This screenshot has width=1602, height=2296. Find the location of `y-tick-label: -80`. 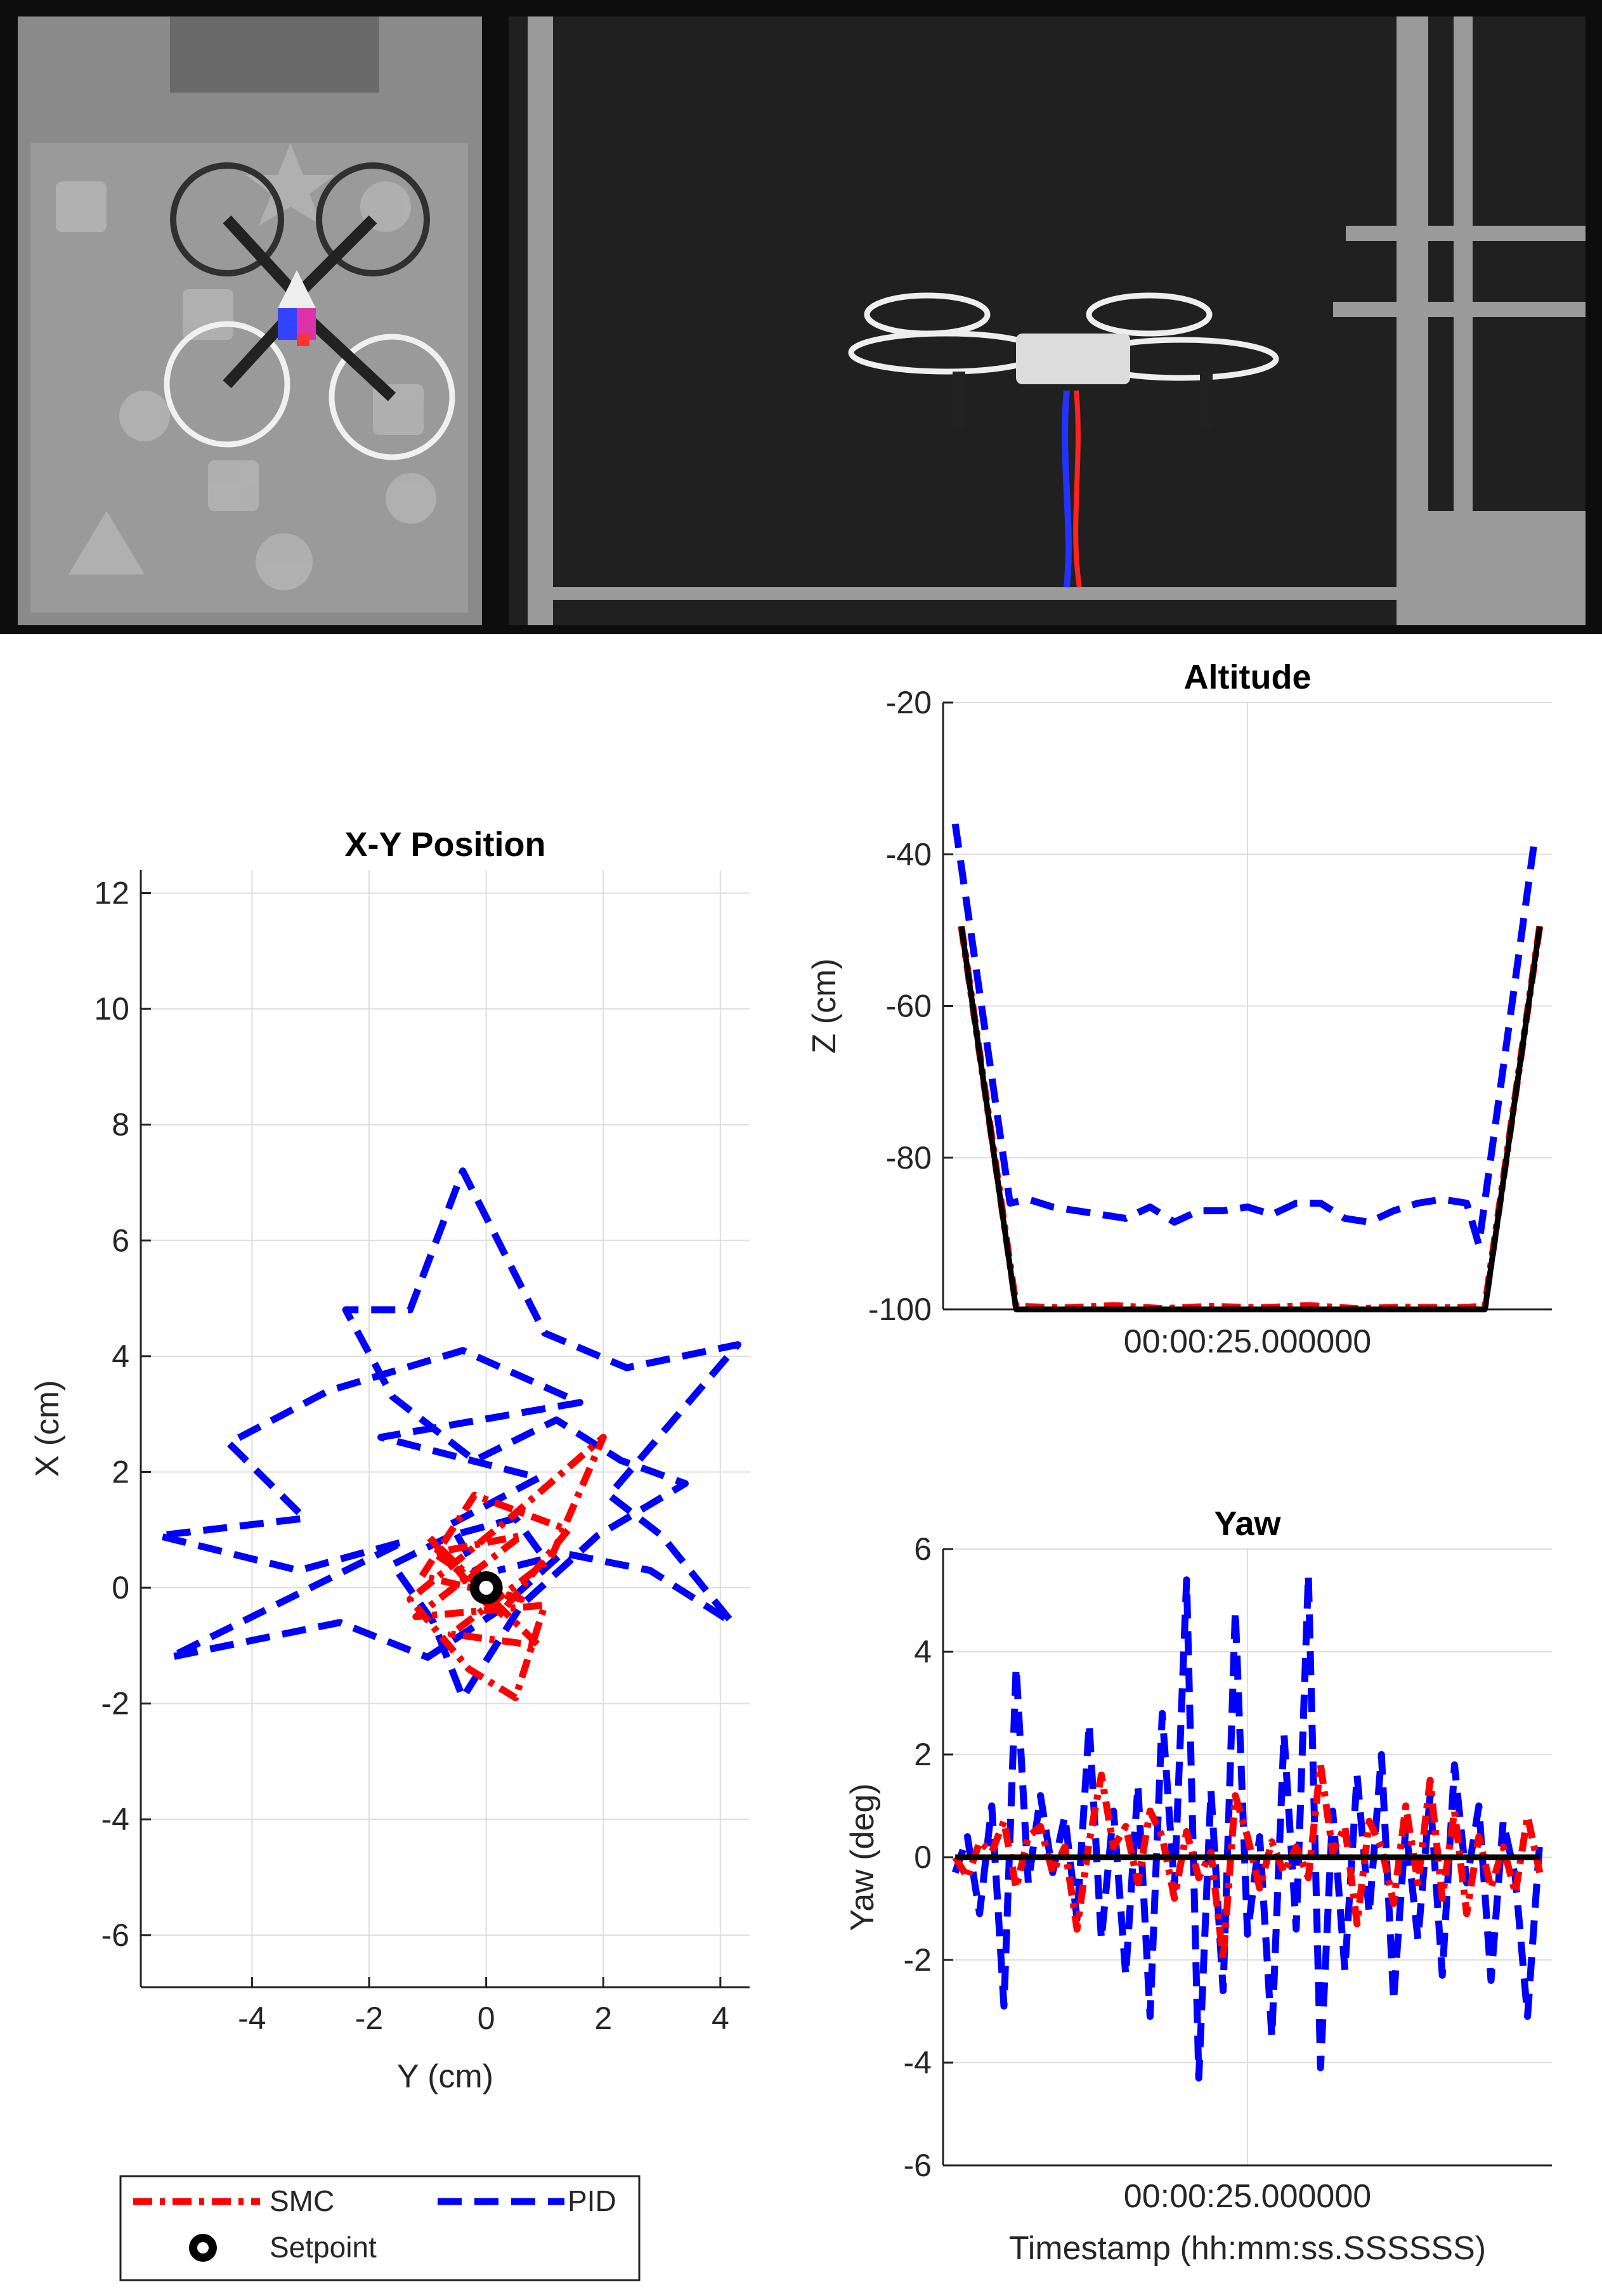

y-tick-label: -80 is located at coordinates (909, 1158).